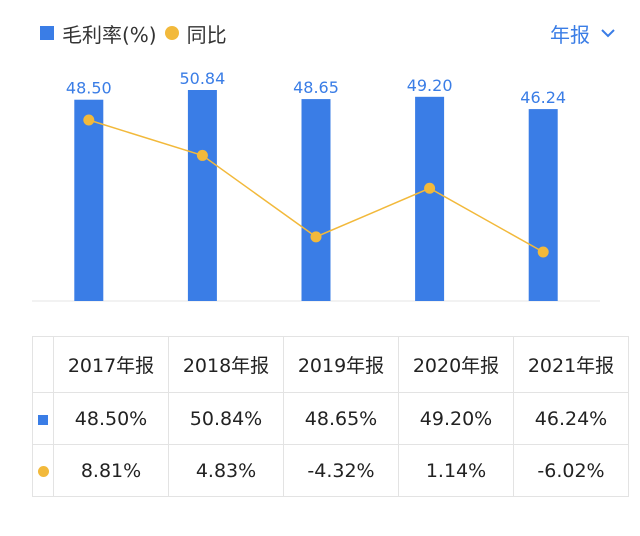 This screenshot has height=536, width=640. Describe the element at coordinates (608, 33) in the screenshot. I see `chevron-down-icon` at that location.